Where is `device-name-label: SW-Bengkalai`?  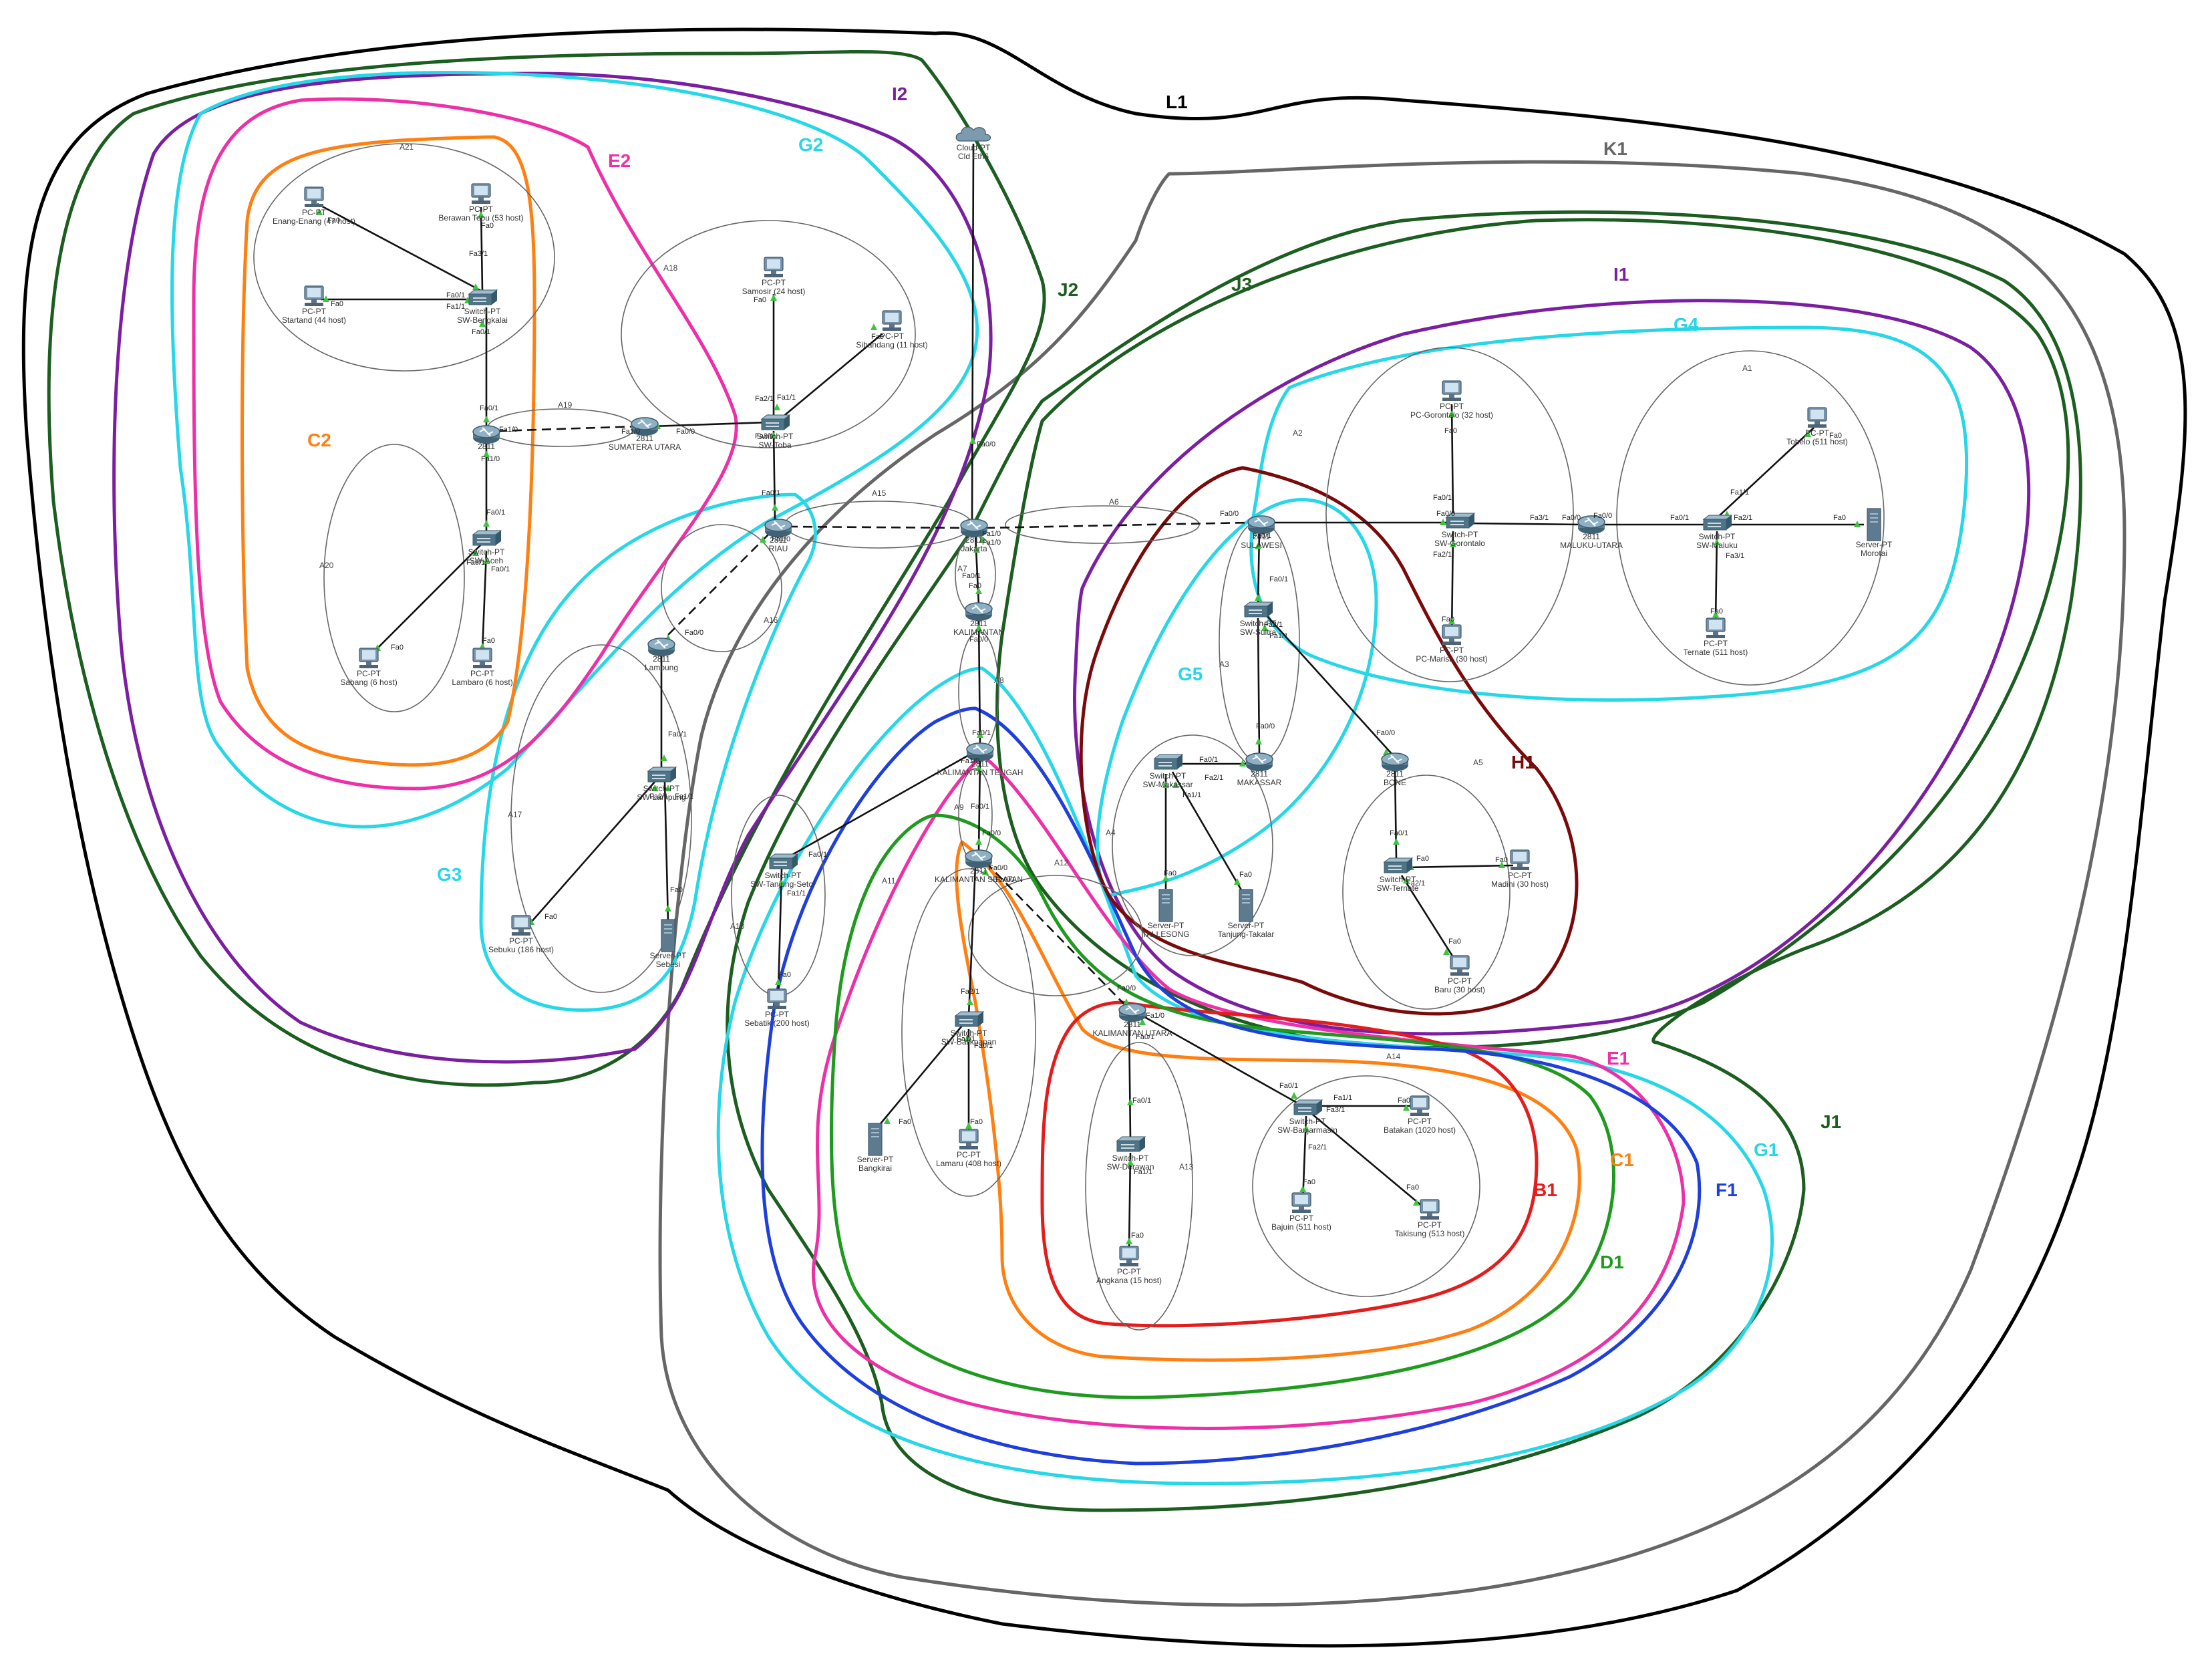
device-name-label: SW-Bengkalai is located at coordinates (482, 320).